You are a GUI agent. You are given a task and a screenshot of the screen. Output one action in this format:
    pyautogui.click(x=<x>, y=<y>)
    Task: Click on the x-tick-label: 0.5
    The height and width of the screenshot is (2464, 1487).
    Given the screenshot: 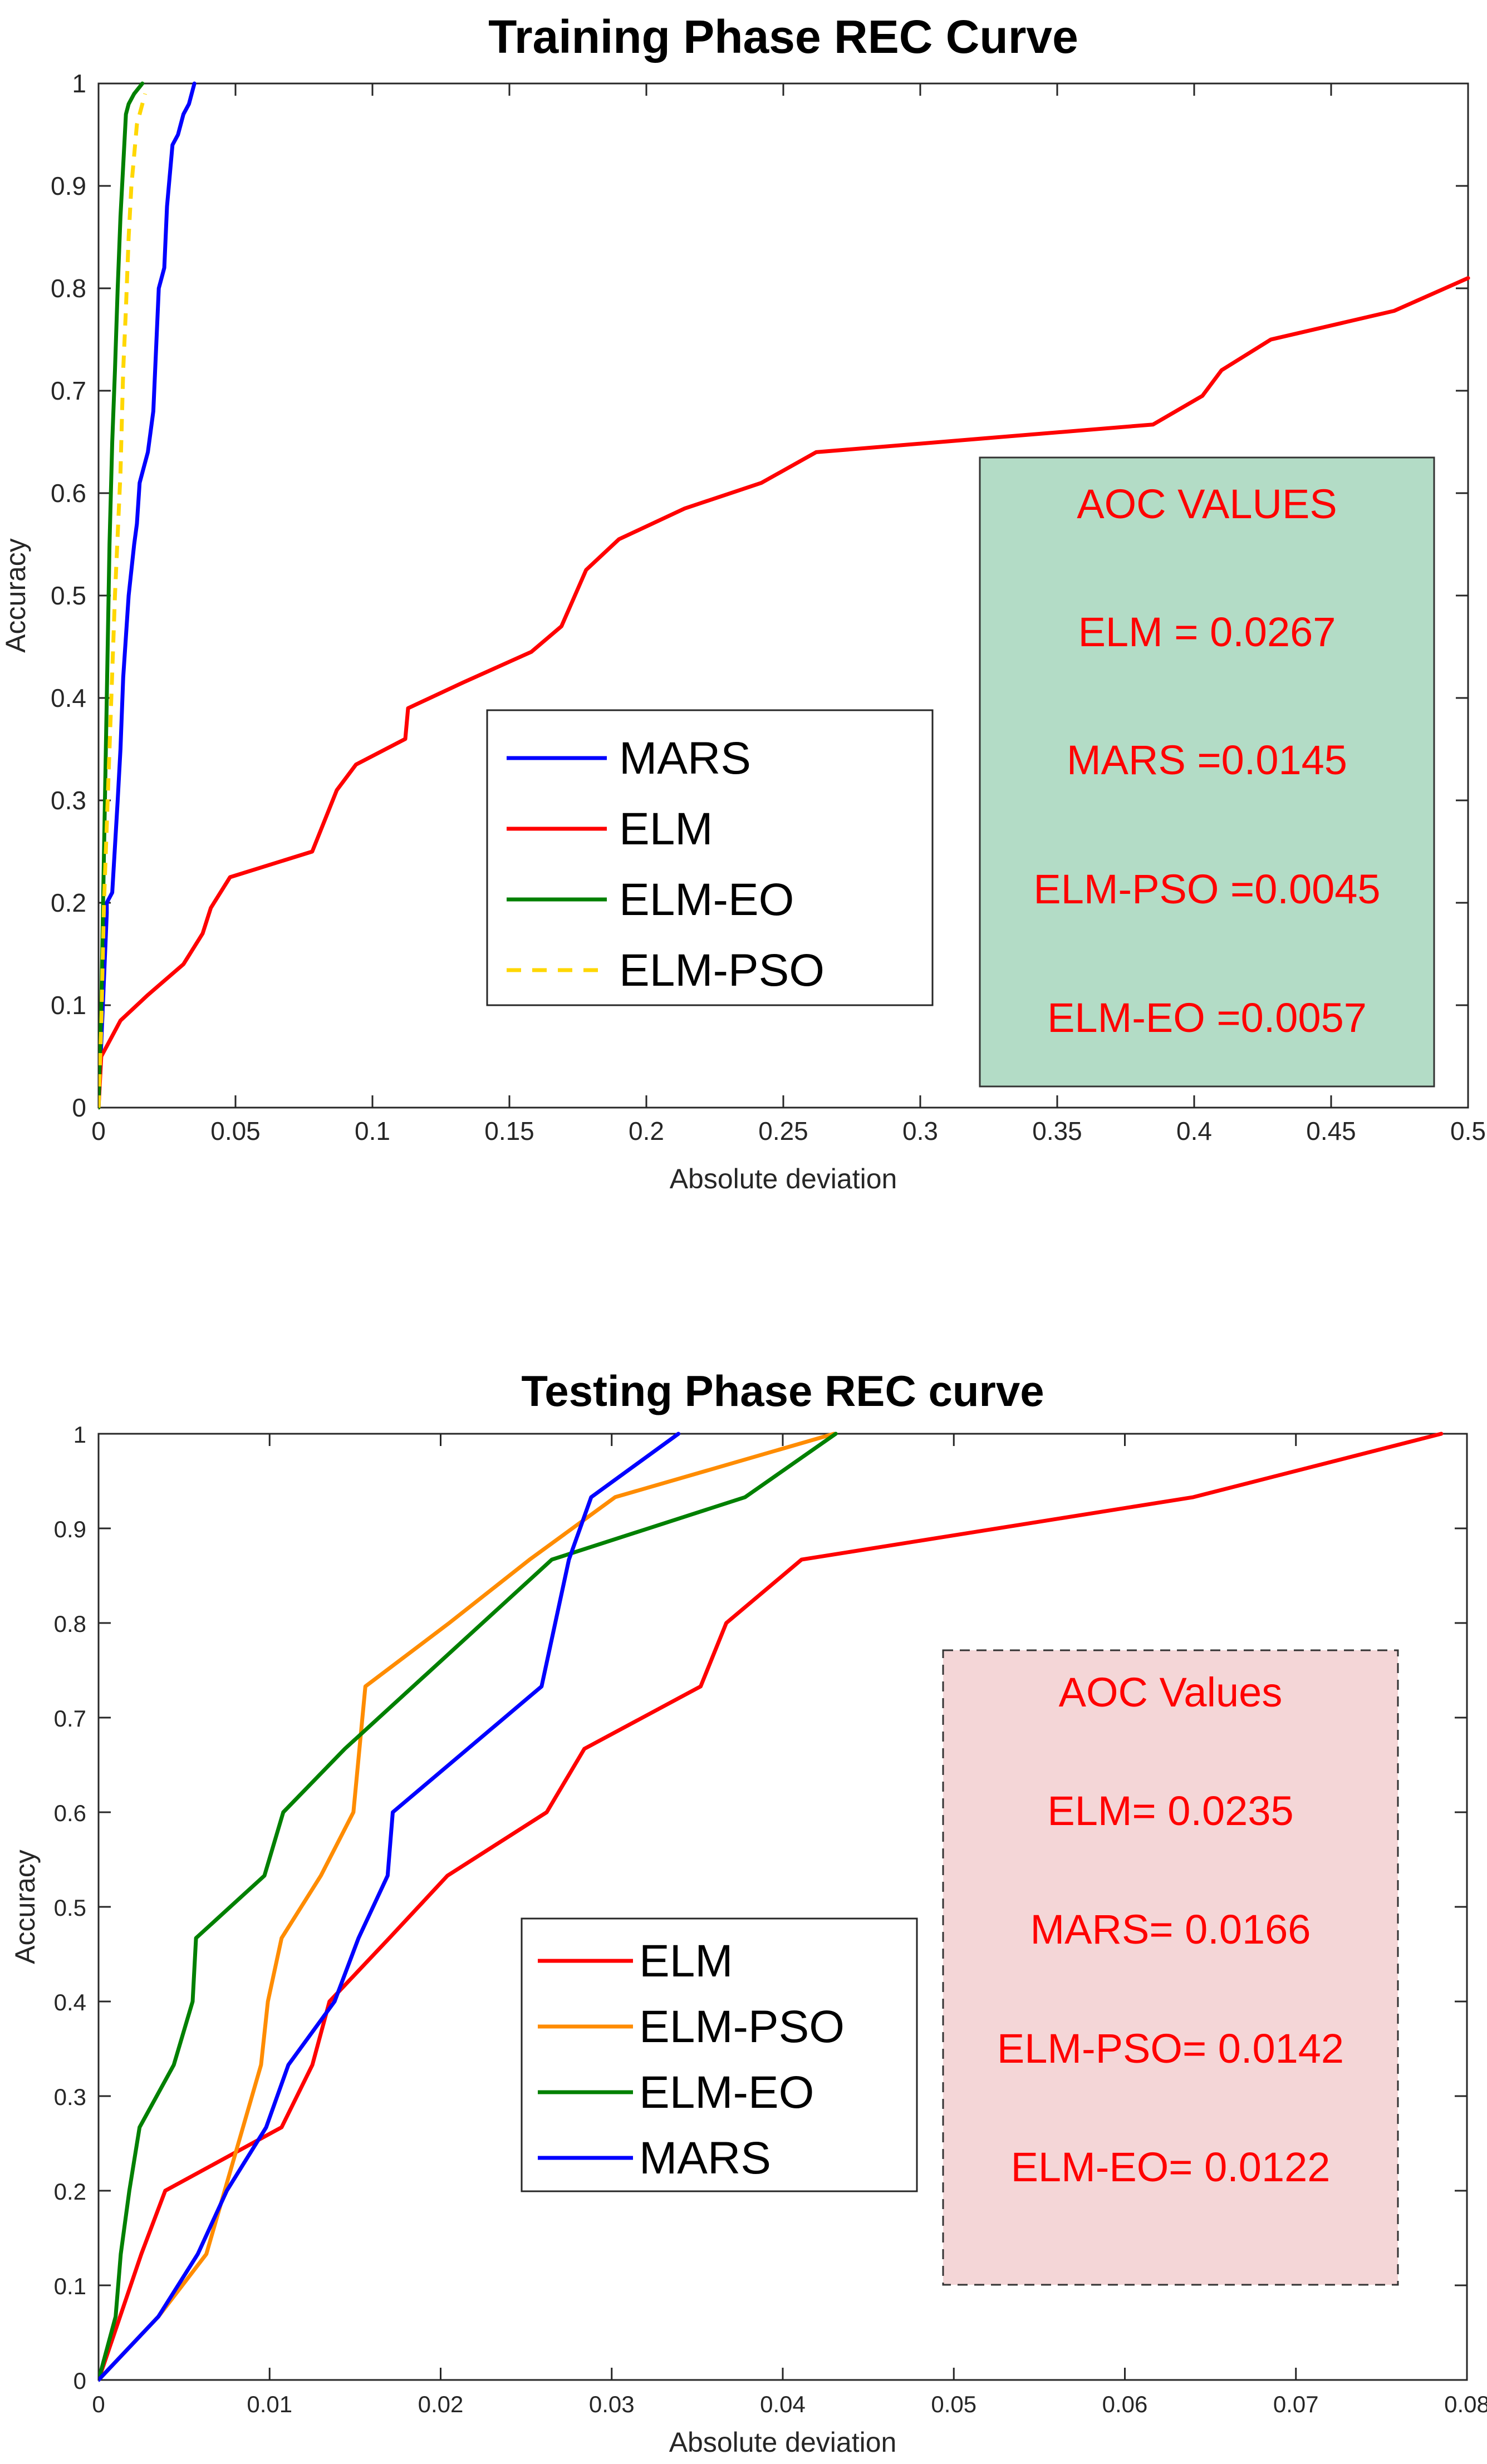 What is the action you would take?
    pyautogui.click(x=1468, y=1131)
    